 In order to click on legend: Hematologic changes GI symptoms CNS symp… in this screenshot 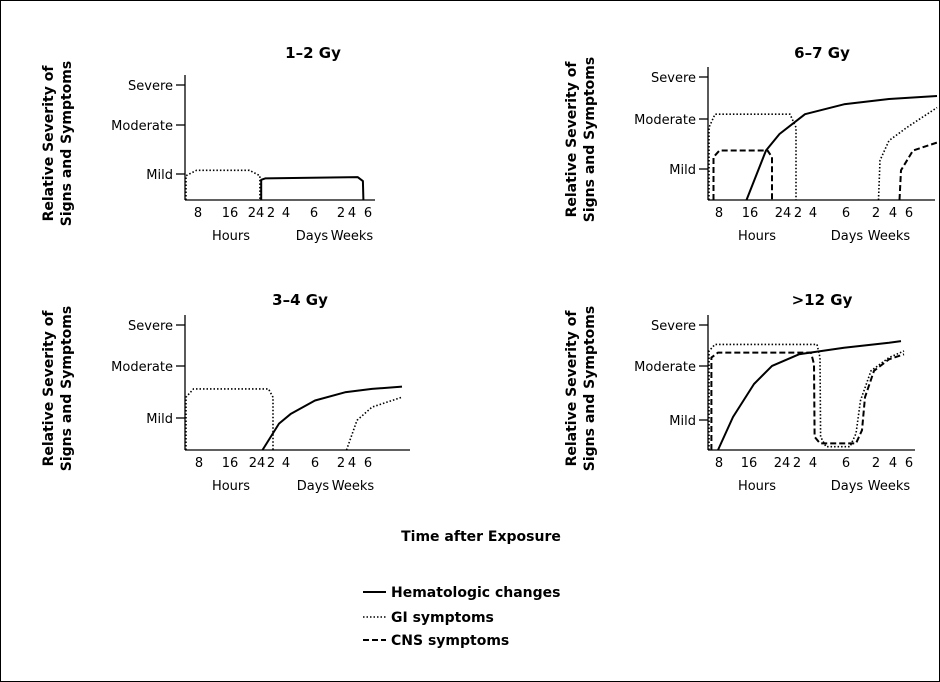, I will do `click(462, 617)`.